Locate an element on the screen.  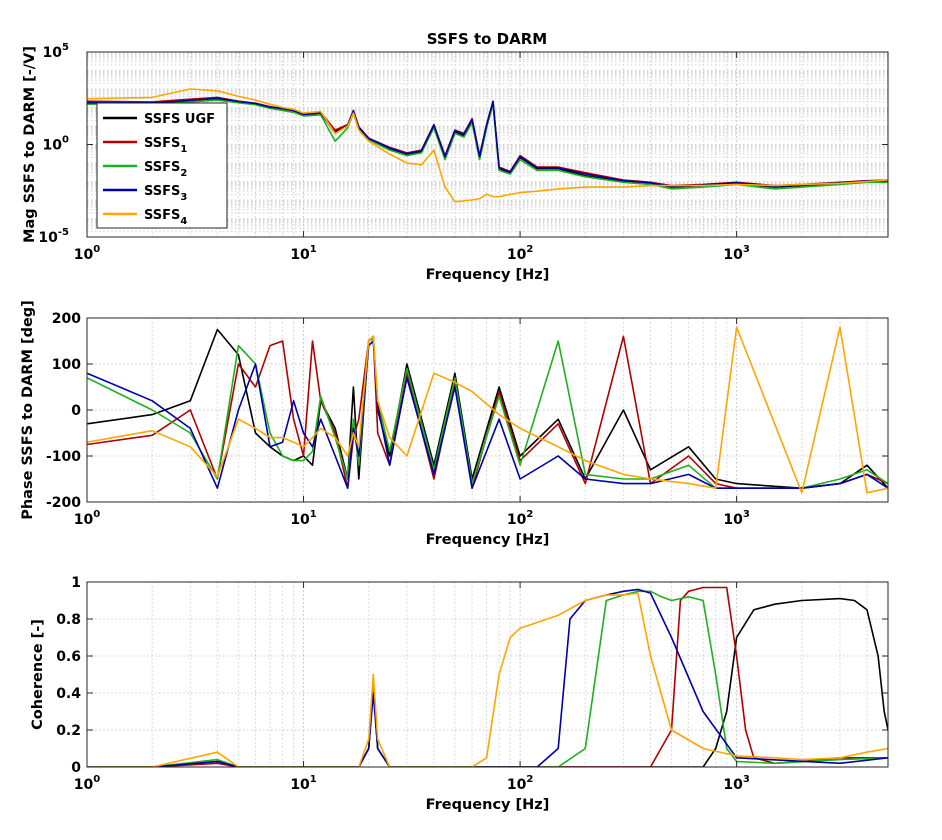
series-group is located at coordinates (487, 145).